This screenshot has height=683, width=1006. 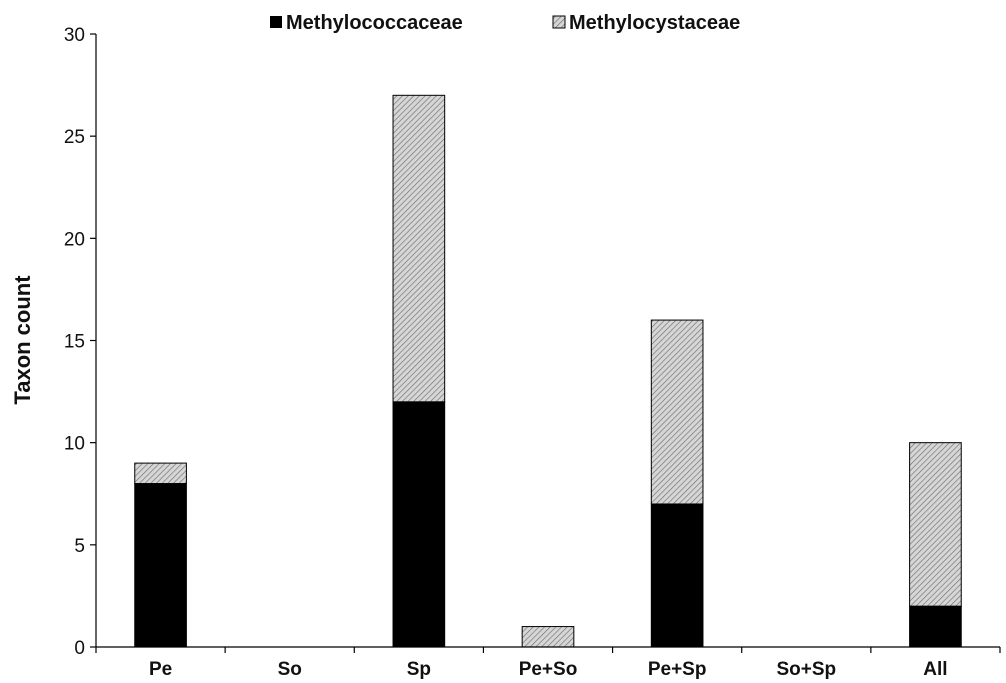 What do you see at coordinates (160, 669) in the screenshot?
I see `x-category-label: Pe` at bounding box center [160, 669].